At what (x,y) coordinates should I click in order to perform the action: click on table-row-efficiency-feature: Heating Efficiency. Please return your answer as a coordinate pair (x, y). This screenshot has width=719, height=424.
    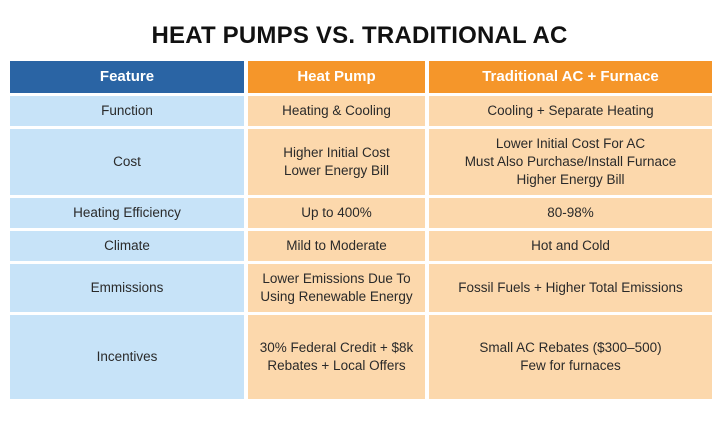
    Looking at the image, I should click on (127, 213).